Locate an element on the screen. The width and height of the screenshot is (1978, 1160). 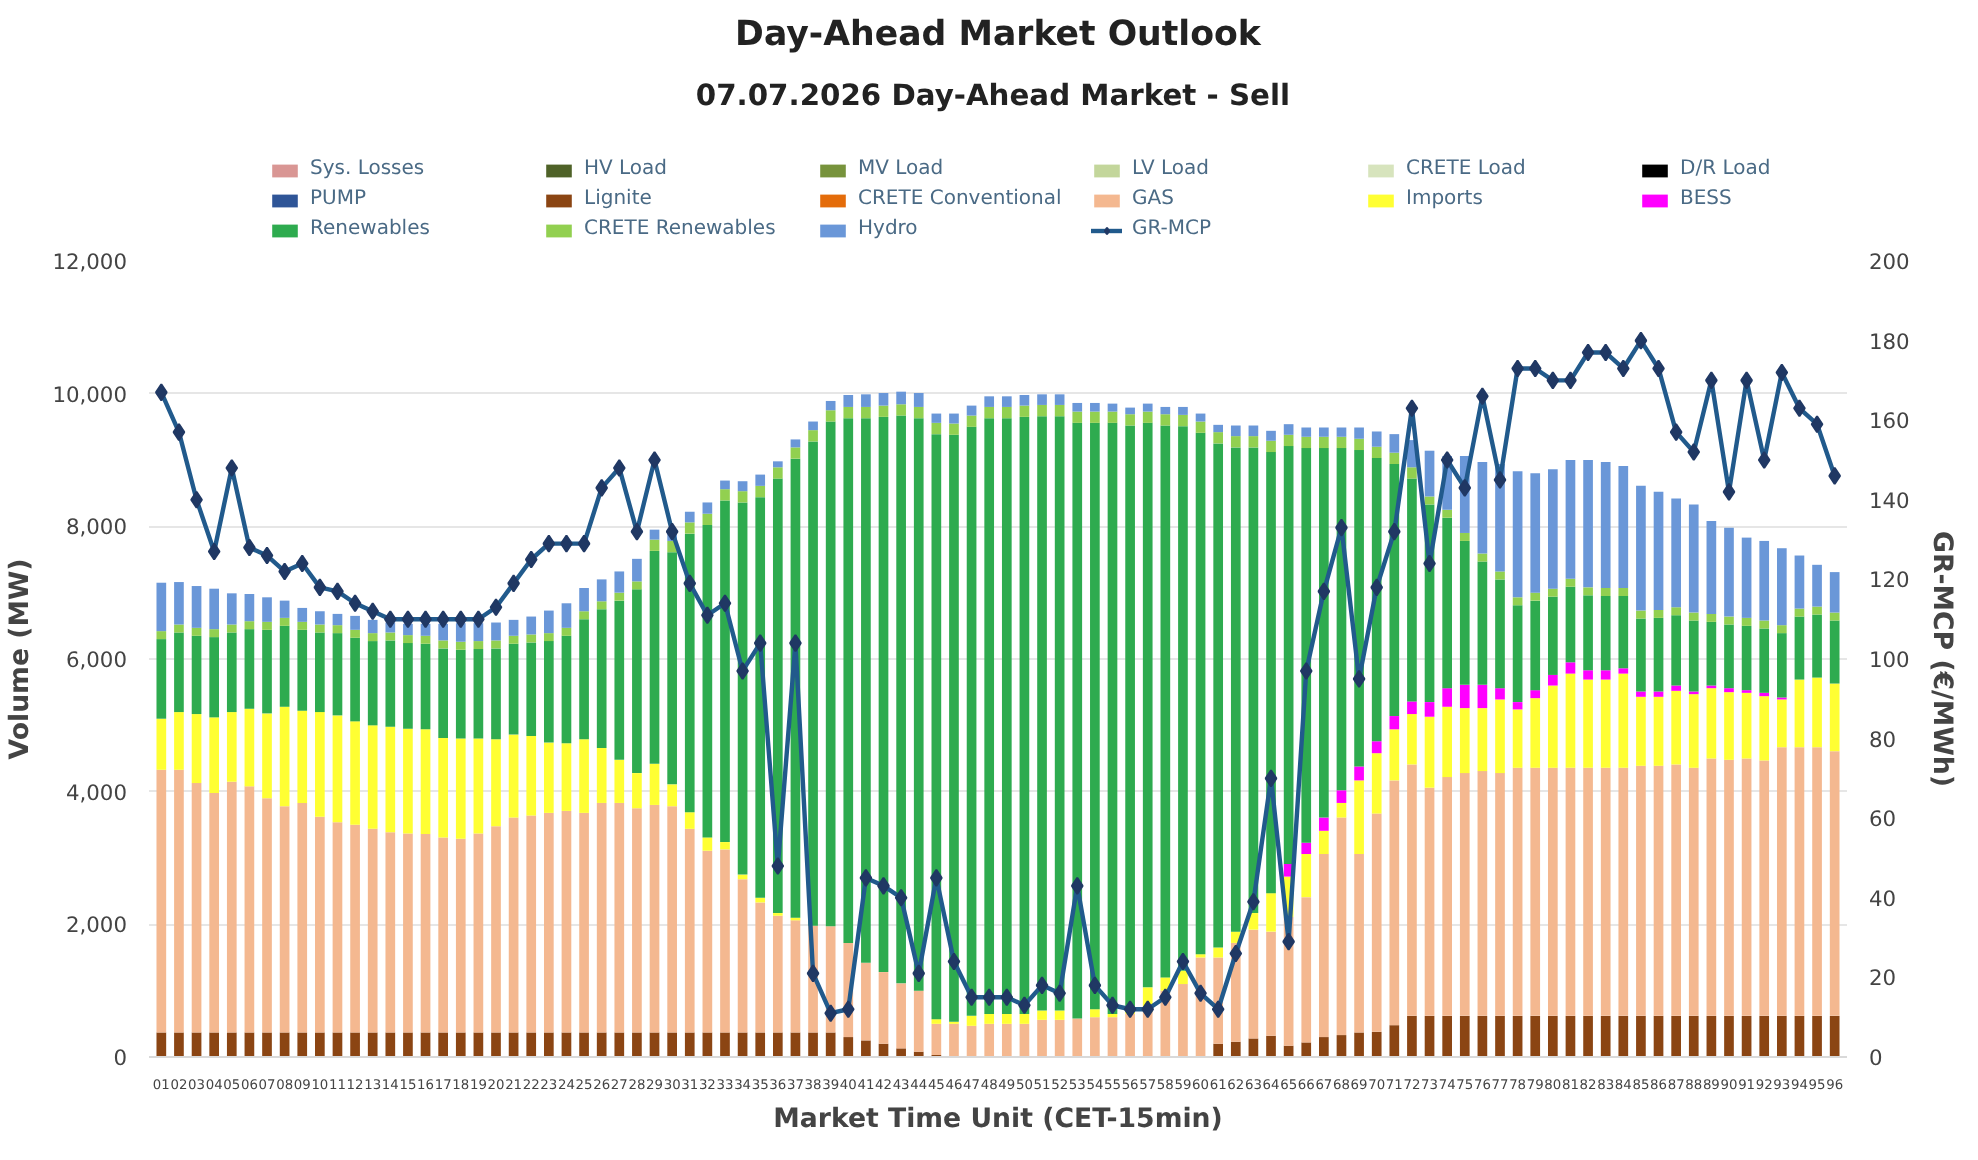
y2-tick-label: 200 is located at coordinates (1890, 262).